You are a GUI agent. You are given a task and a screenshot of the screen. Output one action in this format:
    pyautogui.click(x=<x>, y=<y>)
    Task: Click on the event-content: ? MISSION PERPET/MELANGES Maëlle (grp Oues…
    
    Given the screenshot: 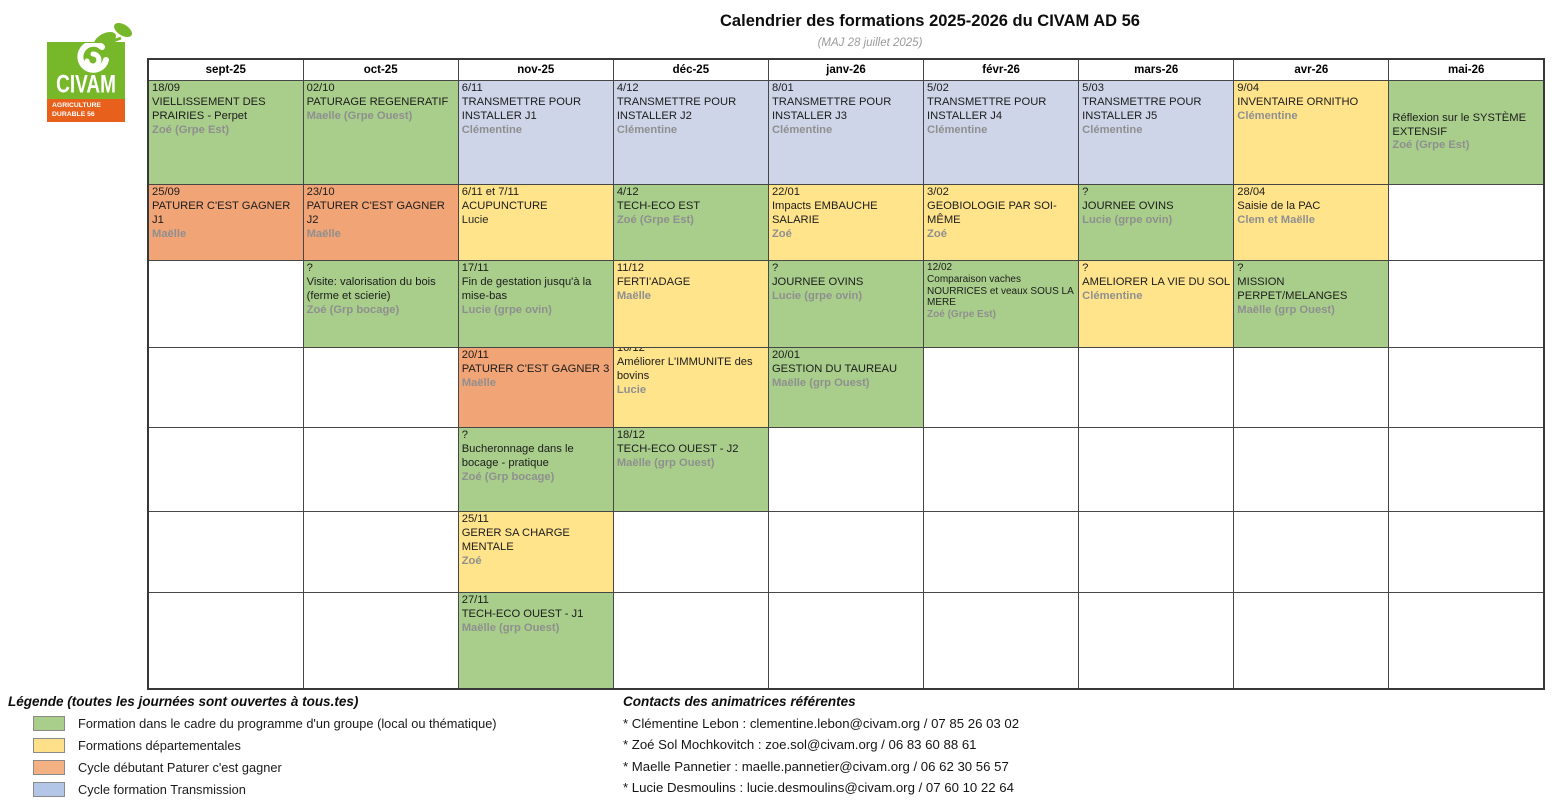 What is the action you would take?
    pyautogui.click(x=1311, y=290)
    